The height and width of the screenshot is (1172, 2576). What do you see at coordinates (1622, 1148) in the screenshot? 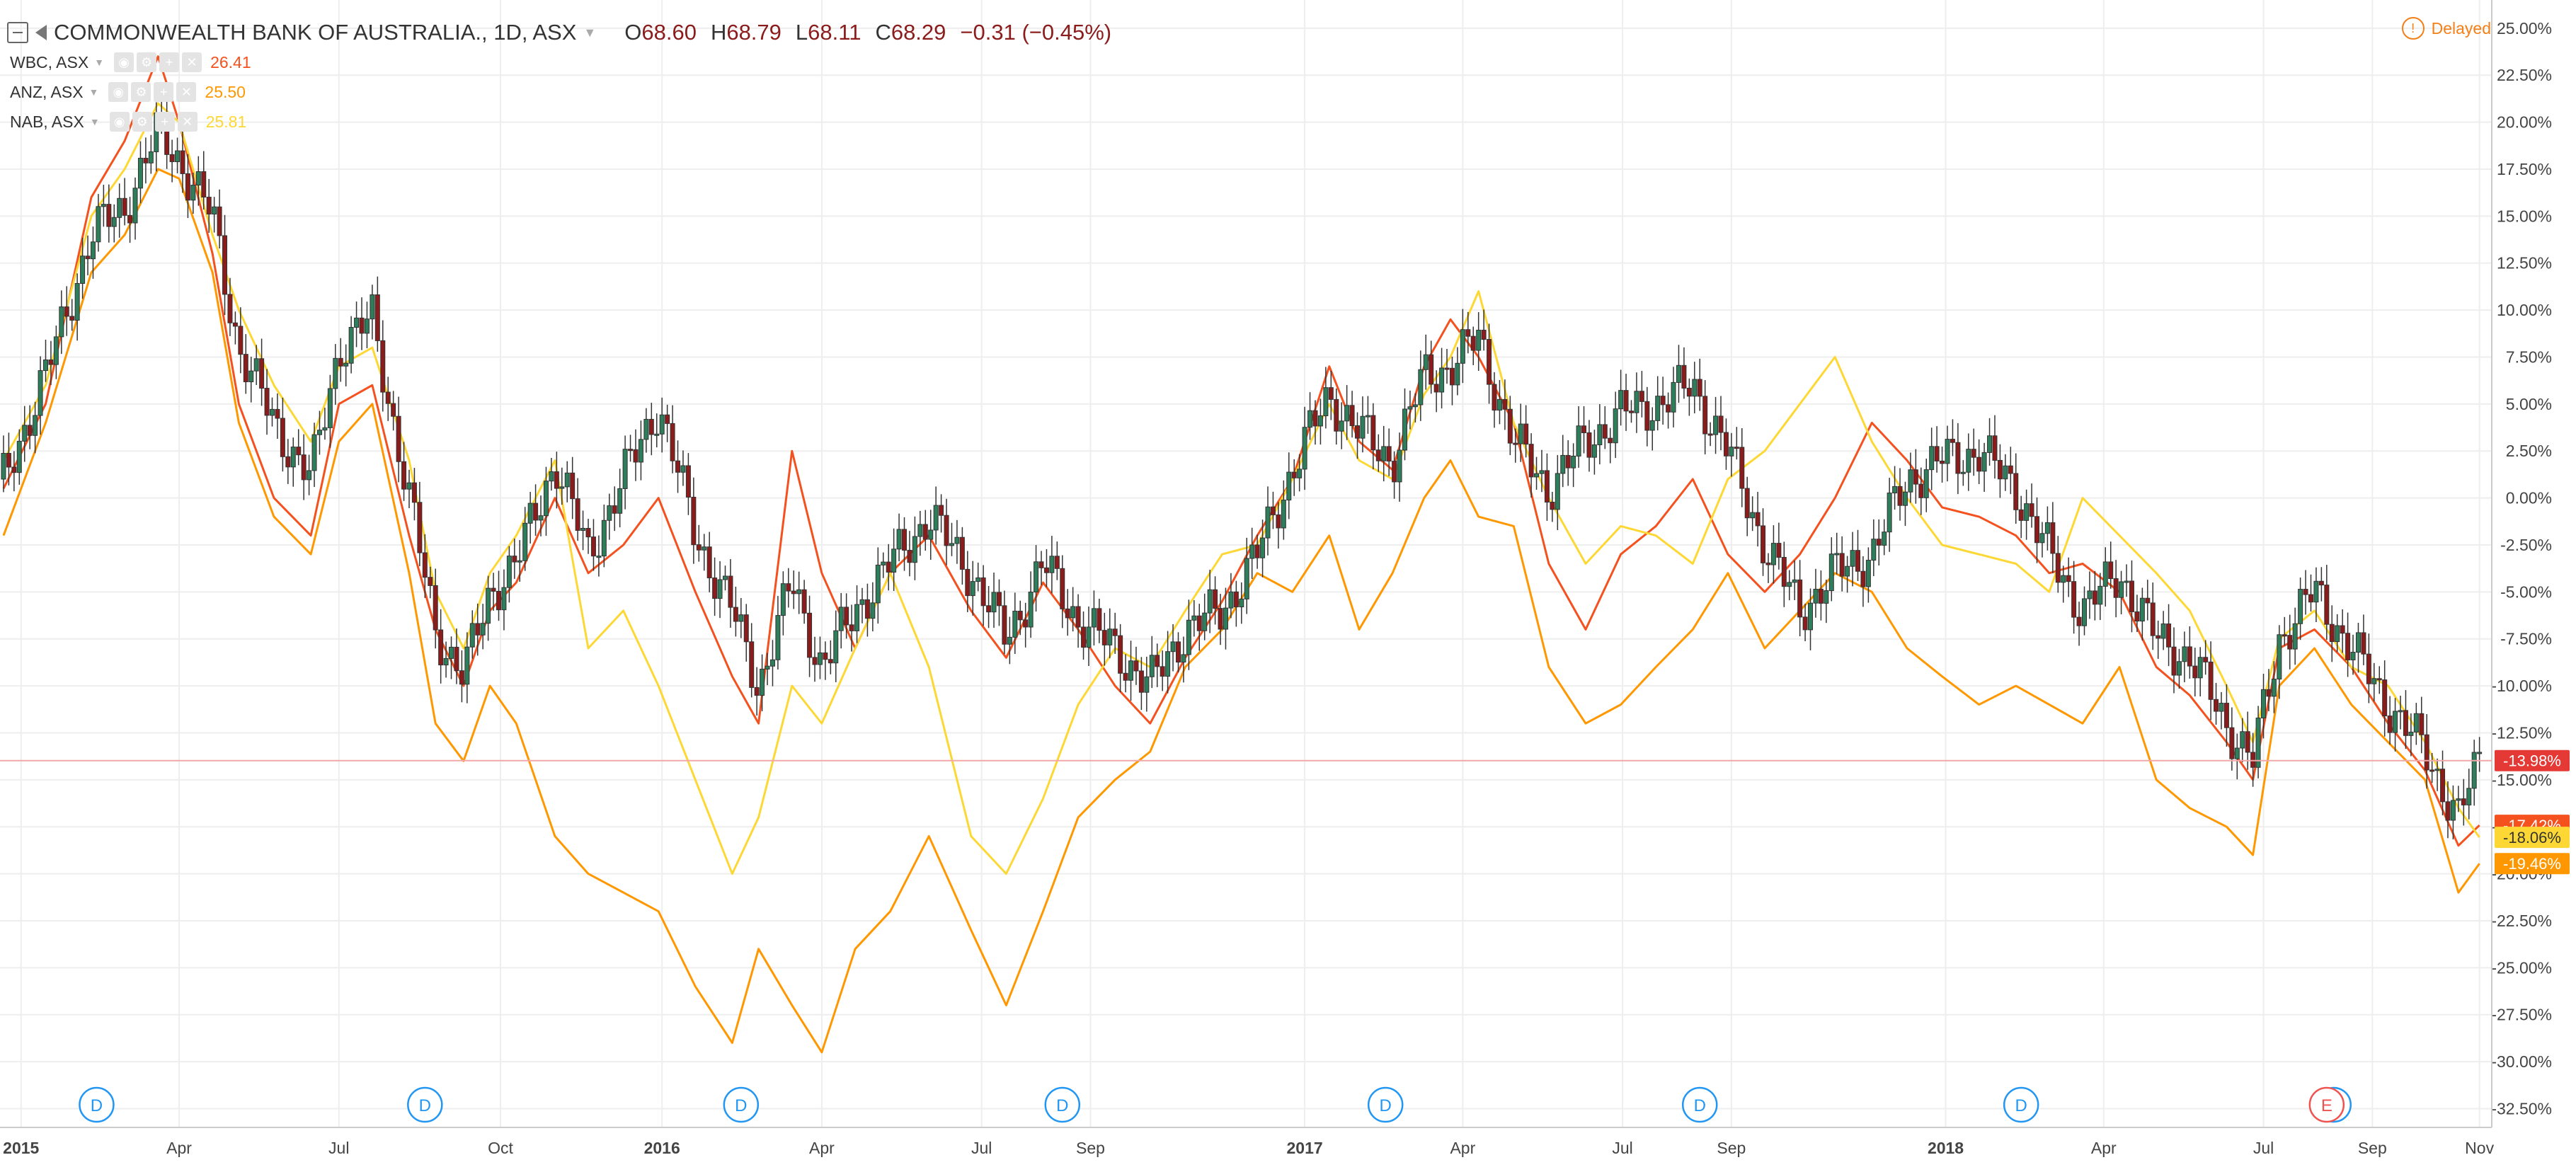
I see `x-tick-label: Jul` at bounding box center [1622, 1148].